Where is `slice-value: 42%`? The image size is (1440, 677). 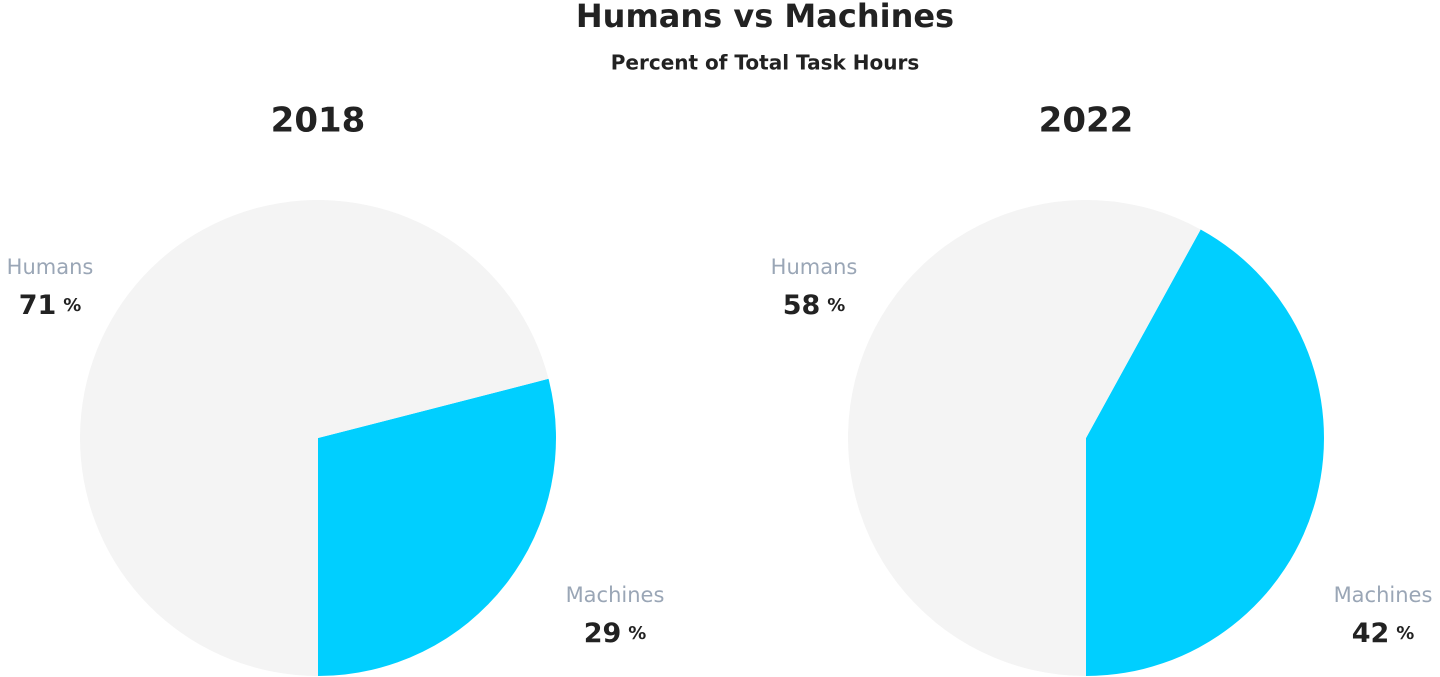
slice-value: 42% is located at coordinates (1383, 633).